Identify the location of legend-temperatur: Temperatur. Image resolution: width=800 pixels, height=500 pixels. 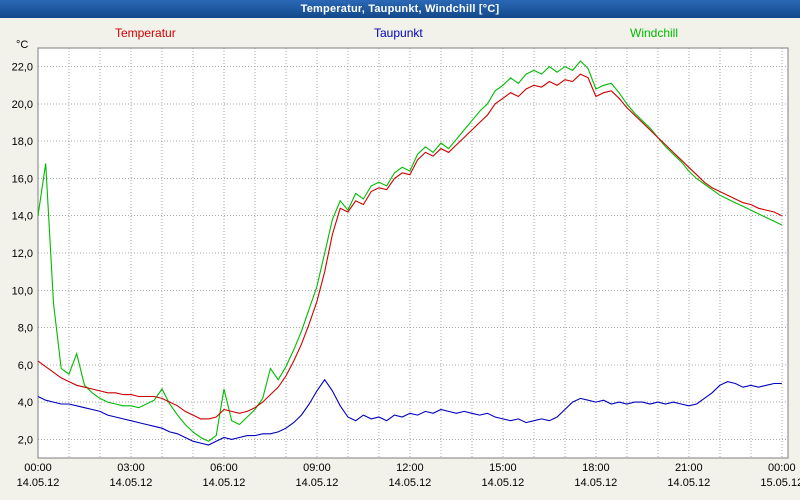
(145, 33).